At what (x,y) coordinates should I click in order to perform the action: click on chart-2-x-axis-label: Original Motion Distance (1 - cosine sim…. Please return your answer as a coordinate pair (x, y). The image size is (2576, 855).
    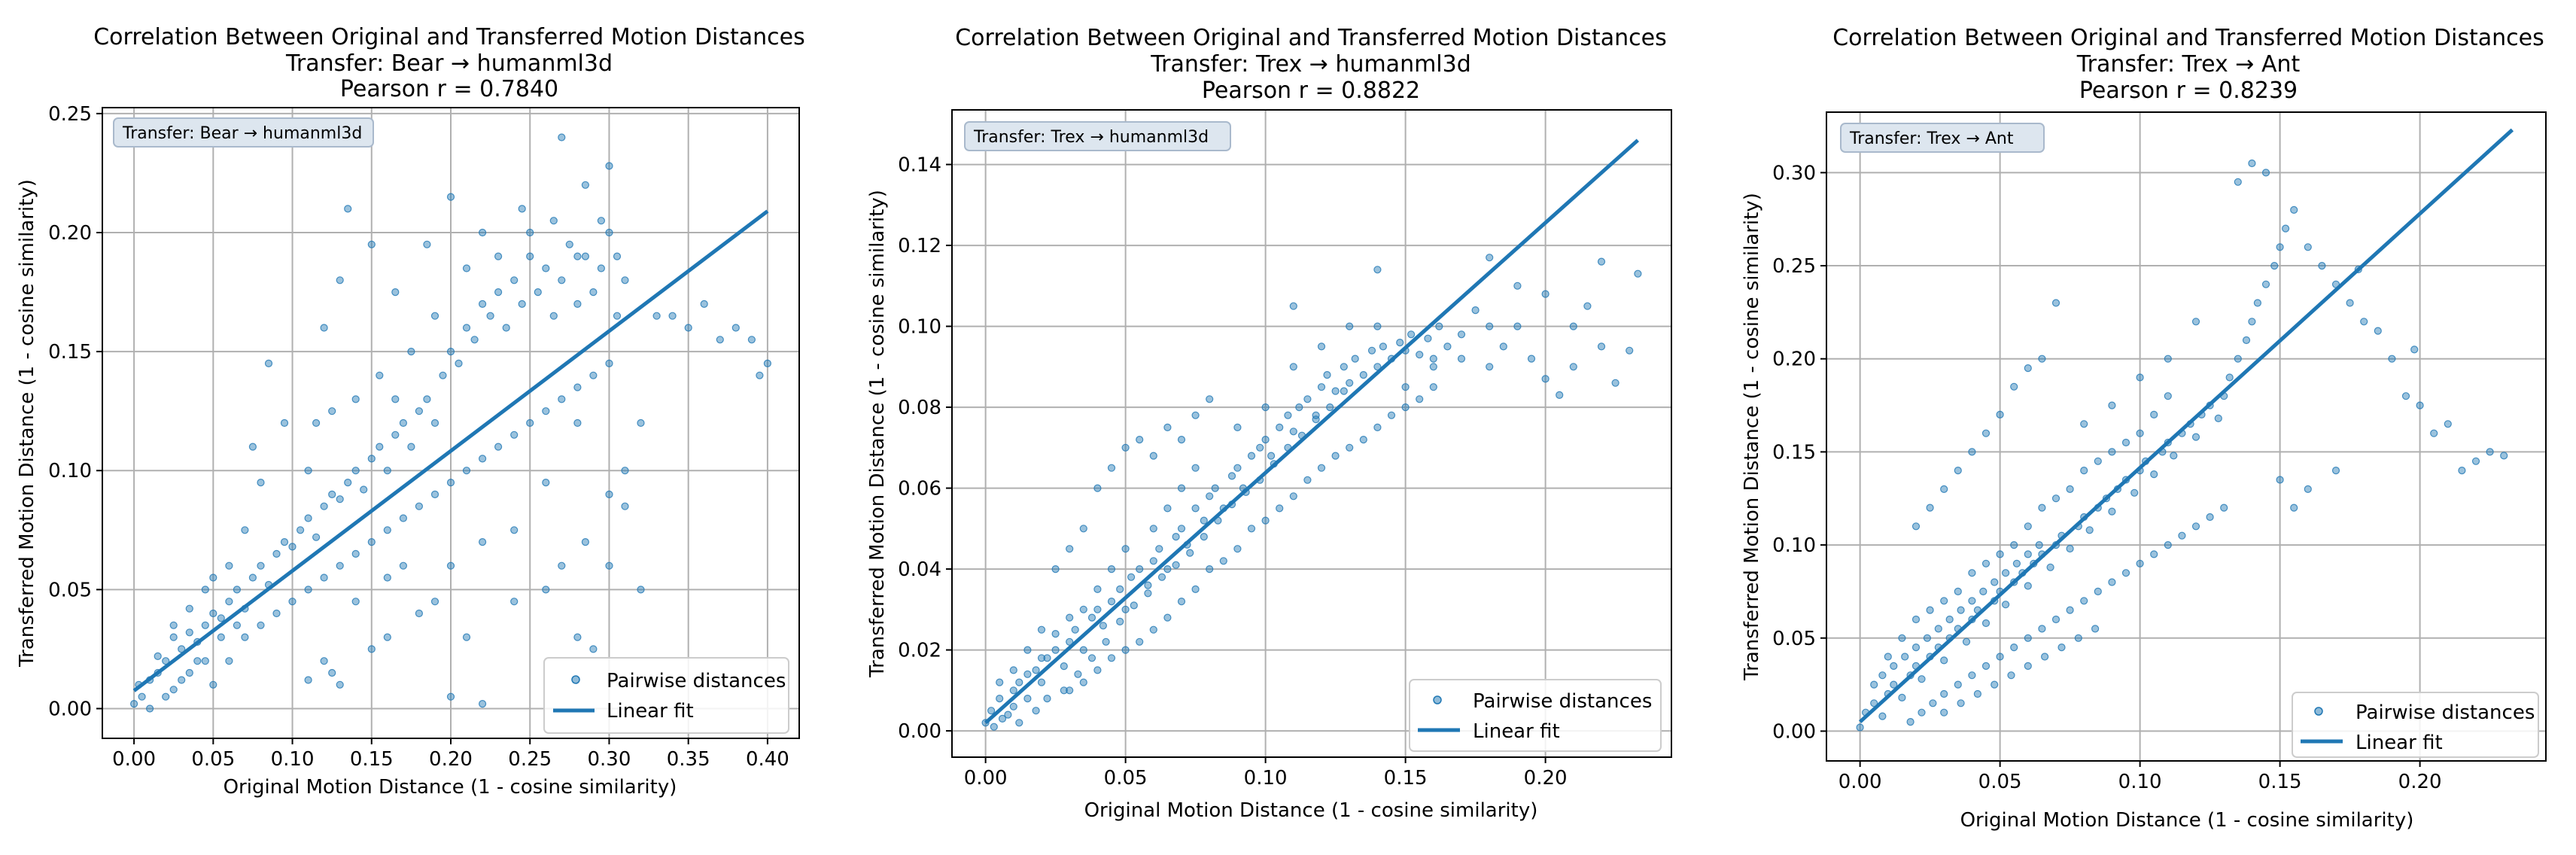
    Looking at the image, I should click on (1311, 810).